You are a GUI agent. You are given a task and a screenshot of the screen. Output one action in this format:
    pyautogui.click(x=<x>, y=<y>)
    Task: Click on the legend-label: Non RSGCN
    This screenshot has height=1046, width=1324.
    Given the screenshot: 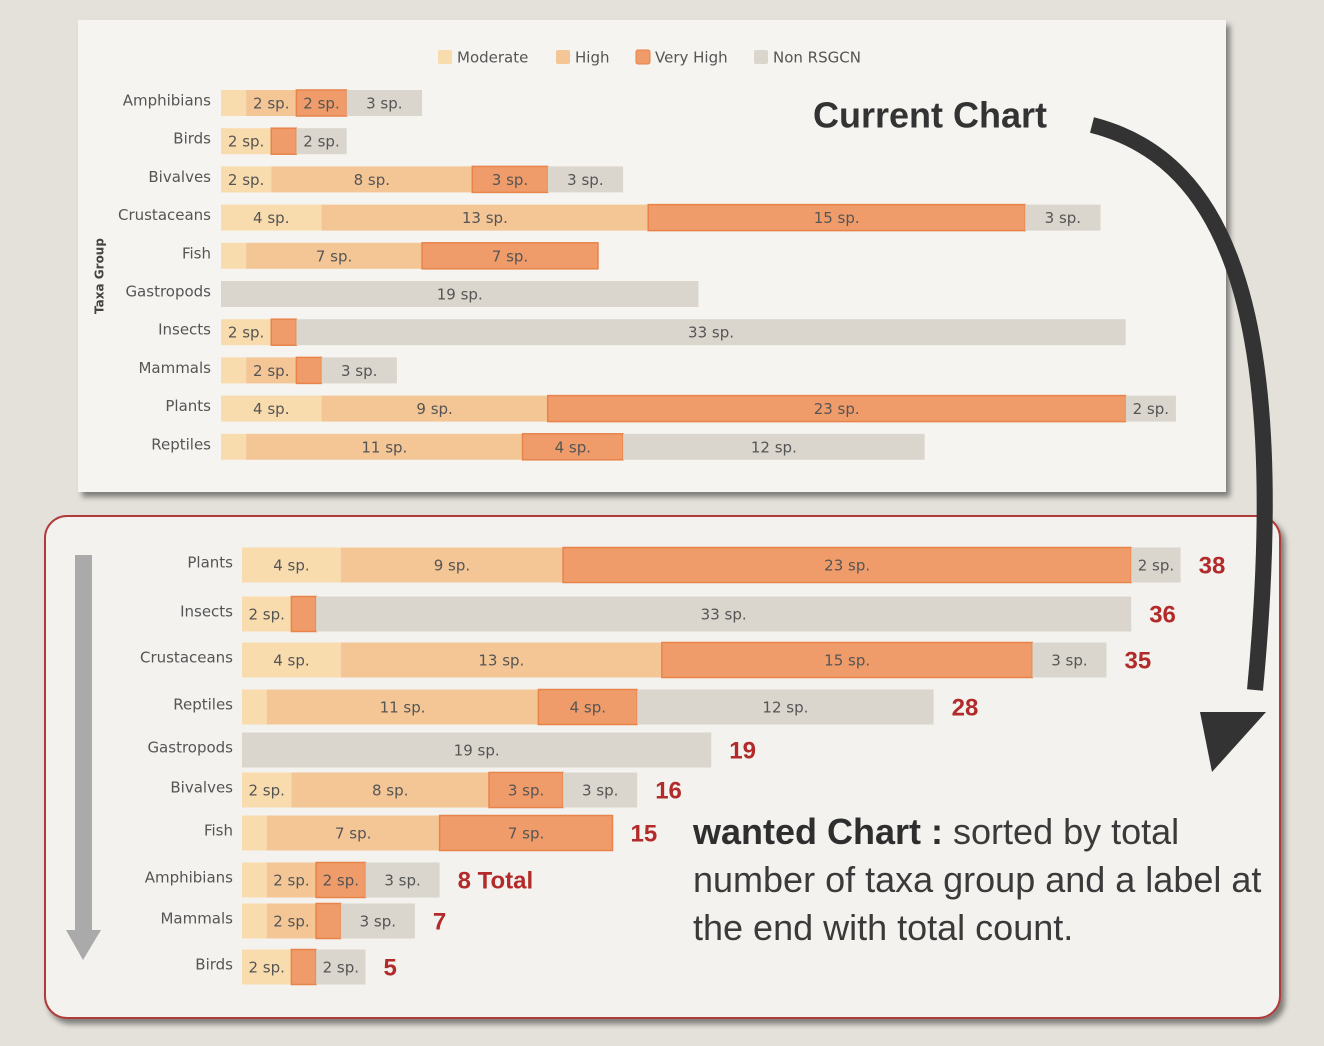 What is the action you would take?
    pyautogui.click(x=817, y=58)
    